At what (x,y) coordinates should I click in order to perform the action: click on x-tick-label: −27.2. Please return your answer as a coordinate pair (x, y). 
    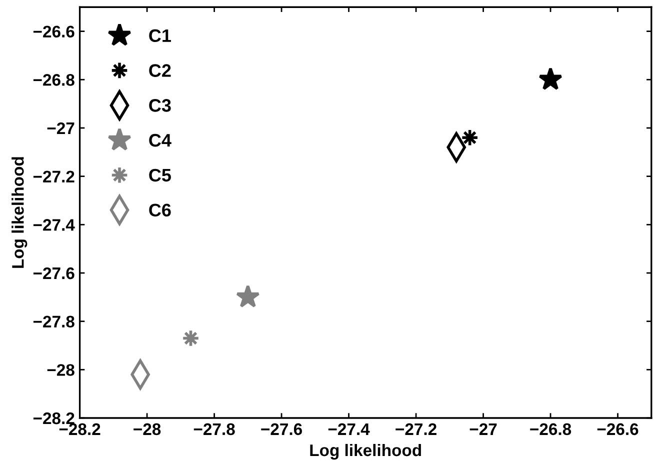
    Looking at the image, I should click on (416, 429).